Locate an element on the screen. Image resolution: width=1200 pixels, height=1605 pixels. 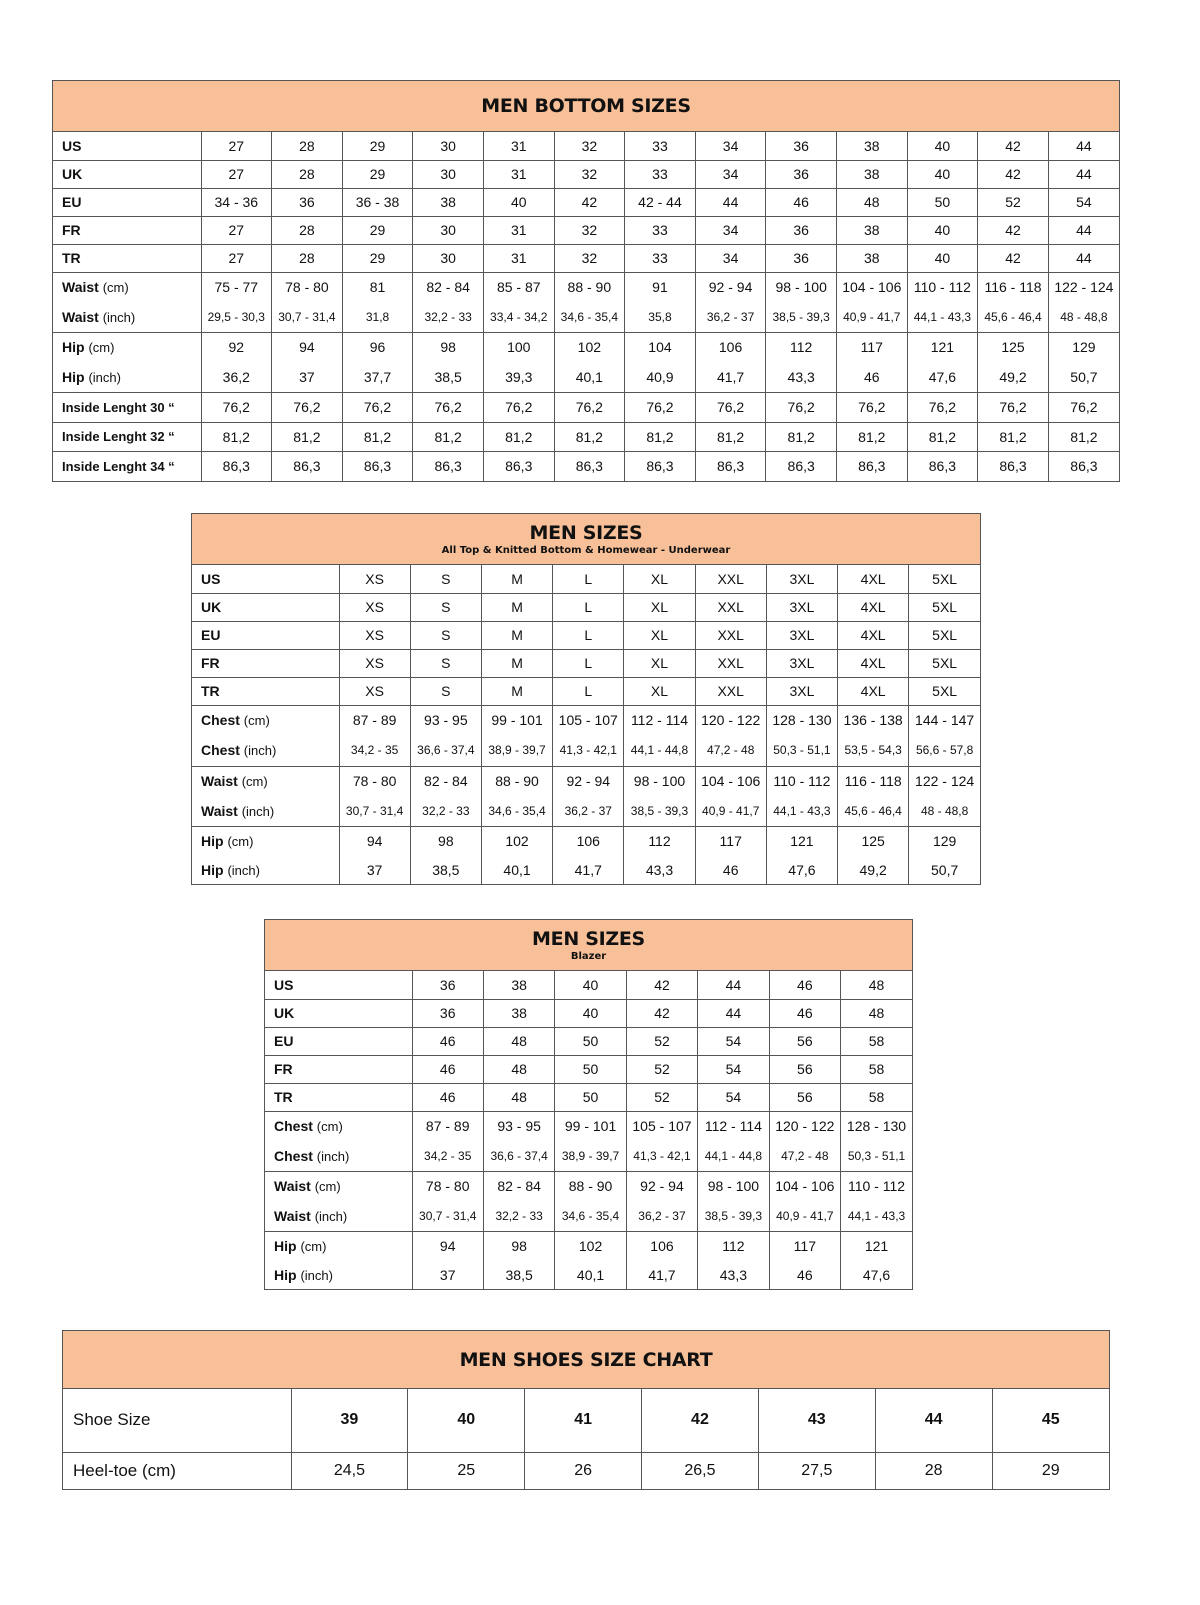
row-label-text: Heel-toe (cm) is located at coordinates (124, 1470).